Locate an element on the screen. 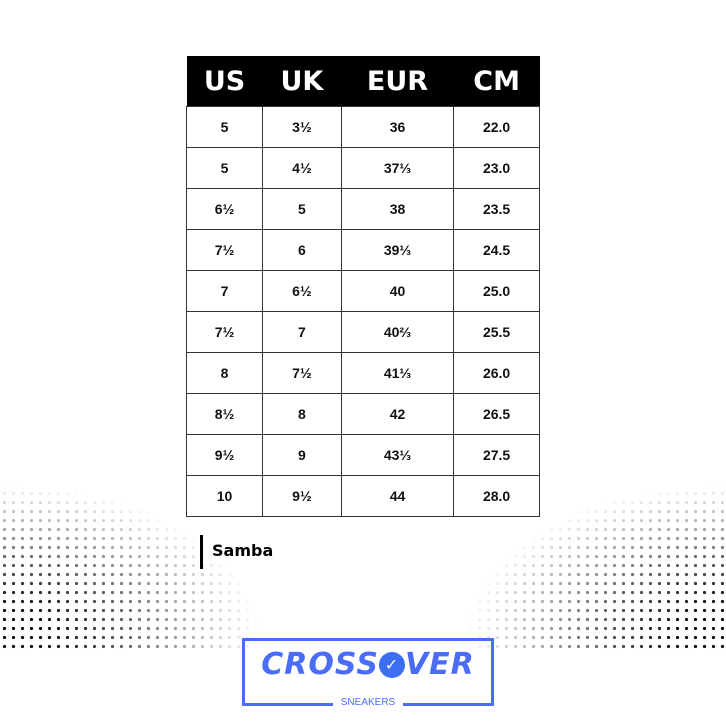  cell-us: 6½ is located at coordinates (224, 209).